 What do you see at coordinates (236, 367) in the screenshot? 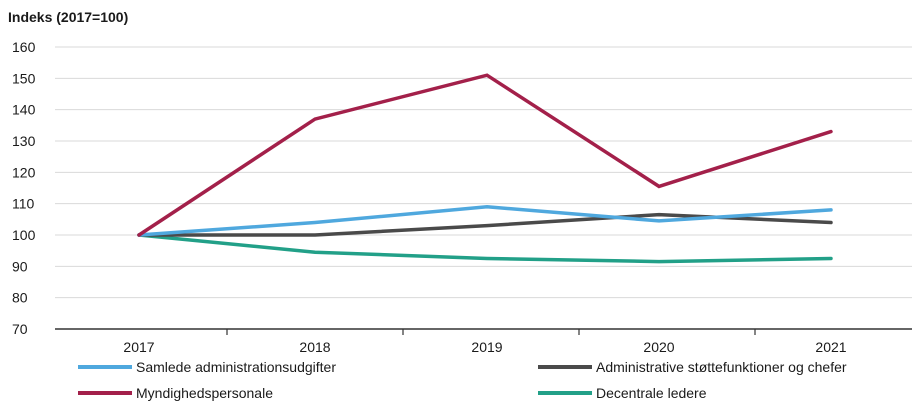
I see `legend-label: Samlede administrationsudgifter` at bounding box center [236, 367].